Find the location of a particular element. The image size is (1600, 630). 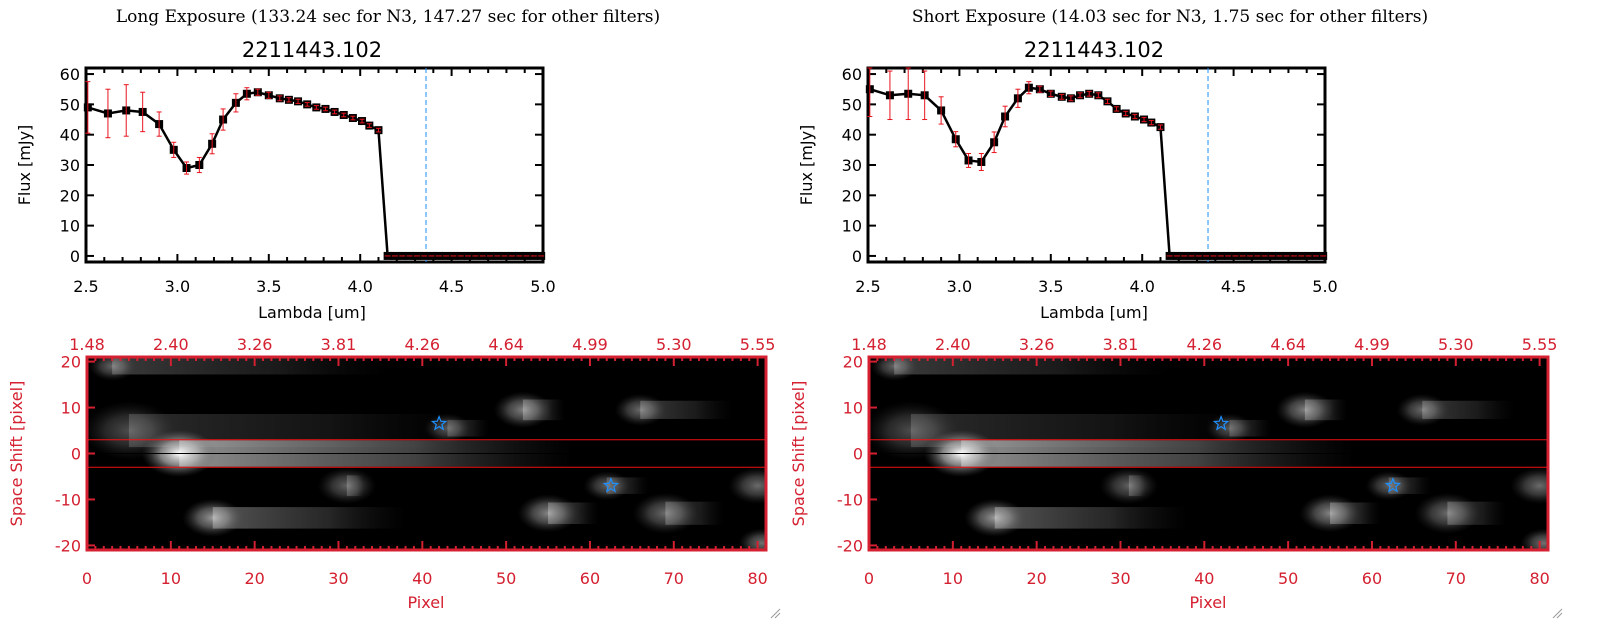

x-tick-label: 3.0 is located at coordinates (177, 286).